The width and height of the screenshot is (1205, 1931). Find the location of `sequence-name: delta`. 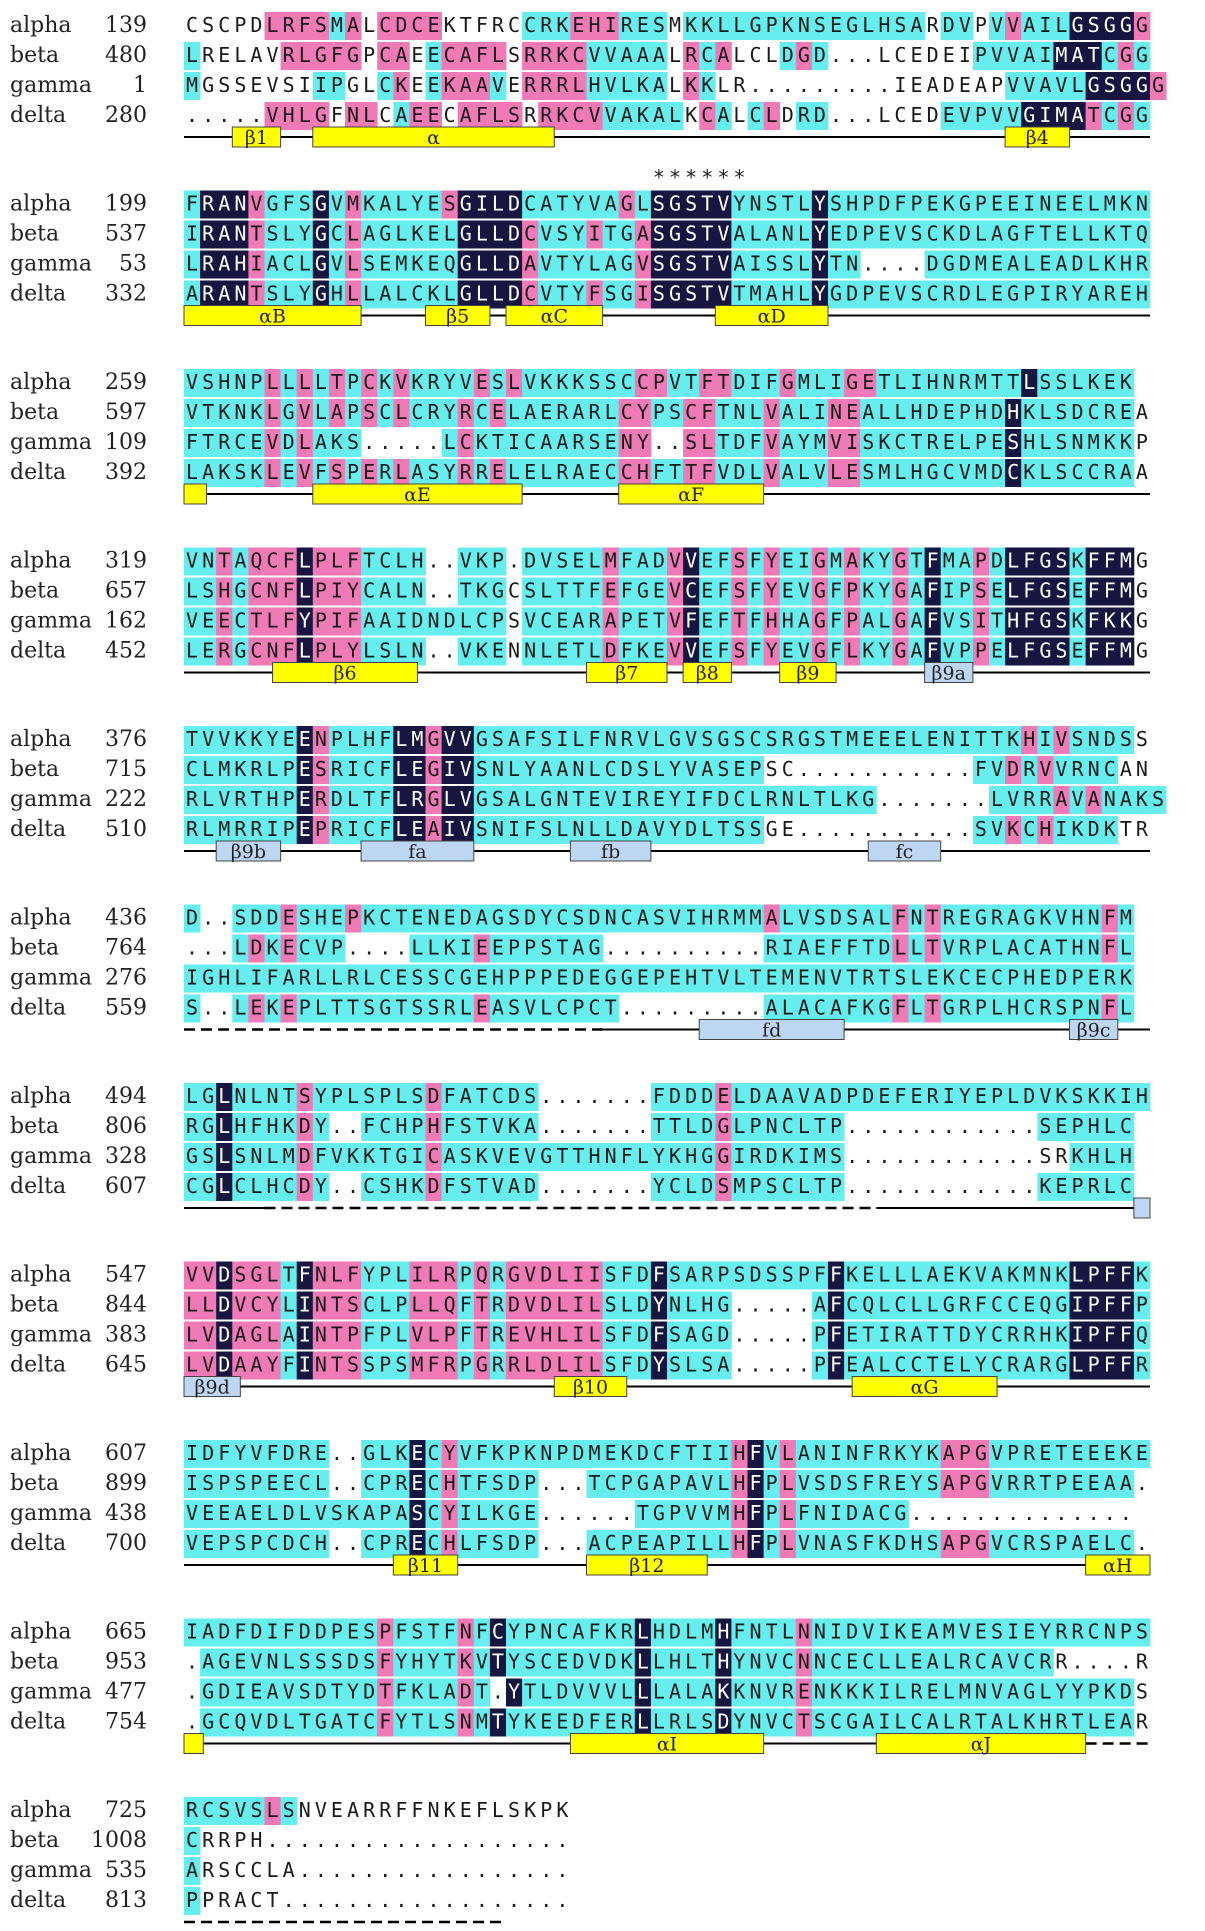

sequence-name: delta is located at coordinates (38, 115).